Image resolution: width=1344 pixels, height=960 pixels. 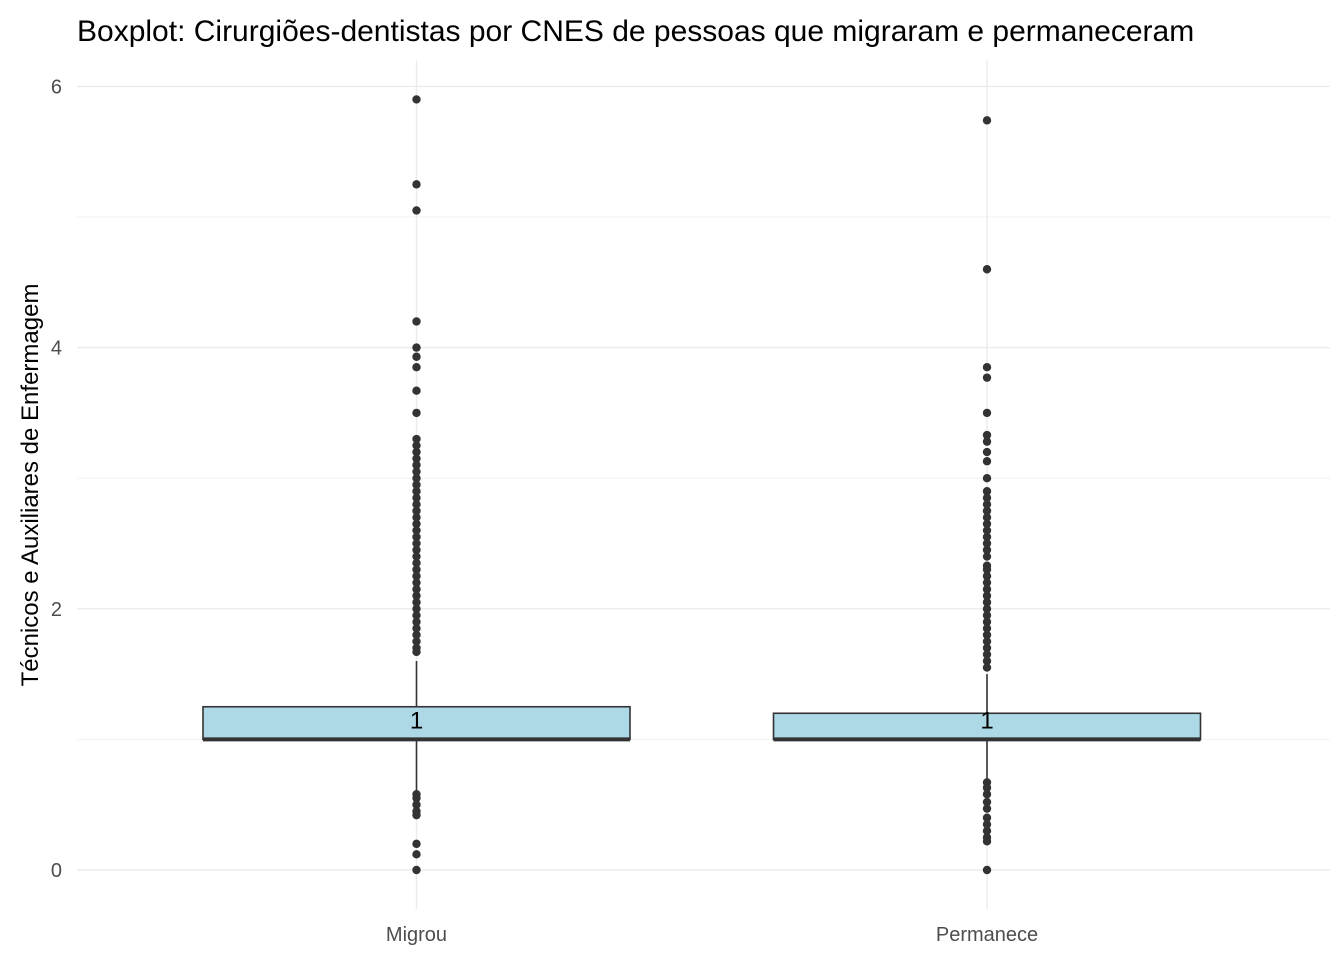 I want to click on y-tick-label: 6, so click(x=56, y=87).